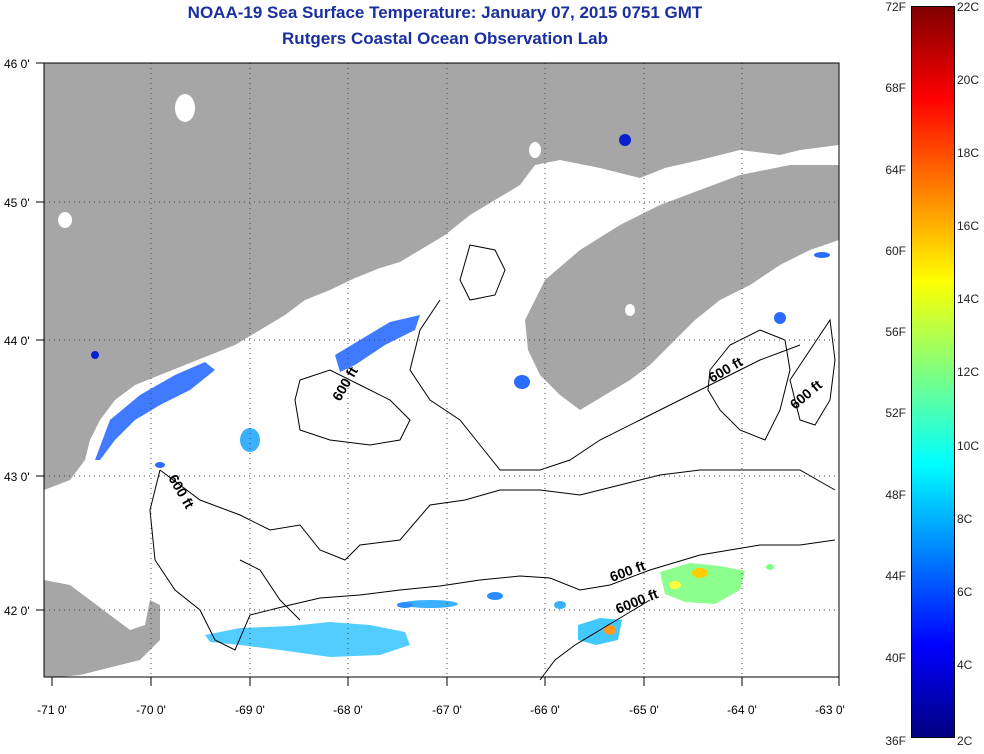 The image size is (984, 754). Describe the element at coordinates (895, 658) in the screenshot. I see `colorbar-f-label: 40F` at that location.